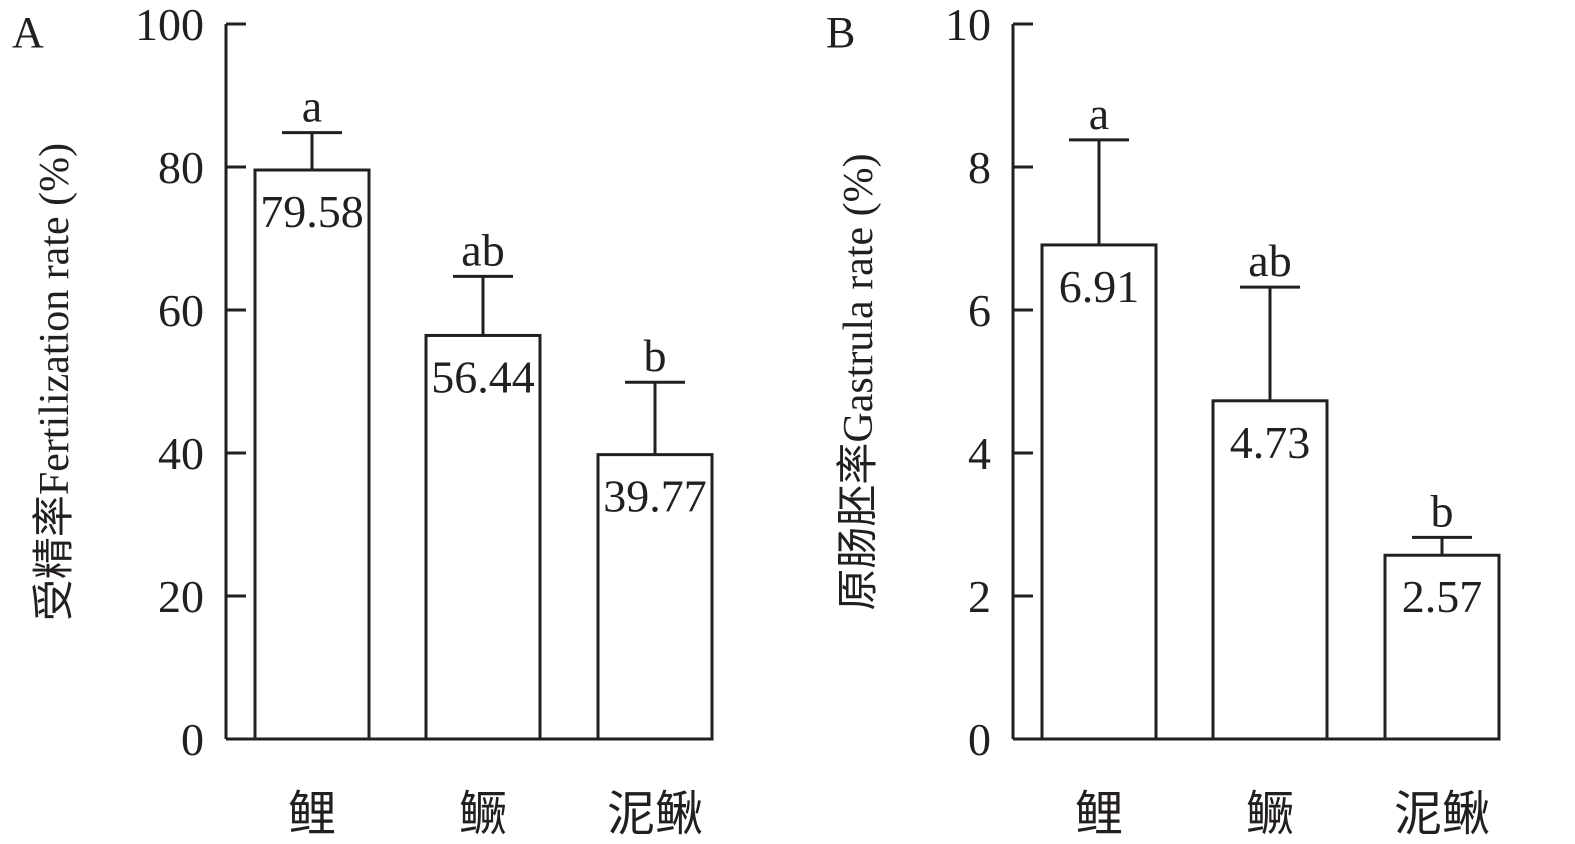  Describe the element at coordinates (655, 355) in the screenshot. I see `significance-label-a: b` at that location.